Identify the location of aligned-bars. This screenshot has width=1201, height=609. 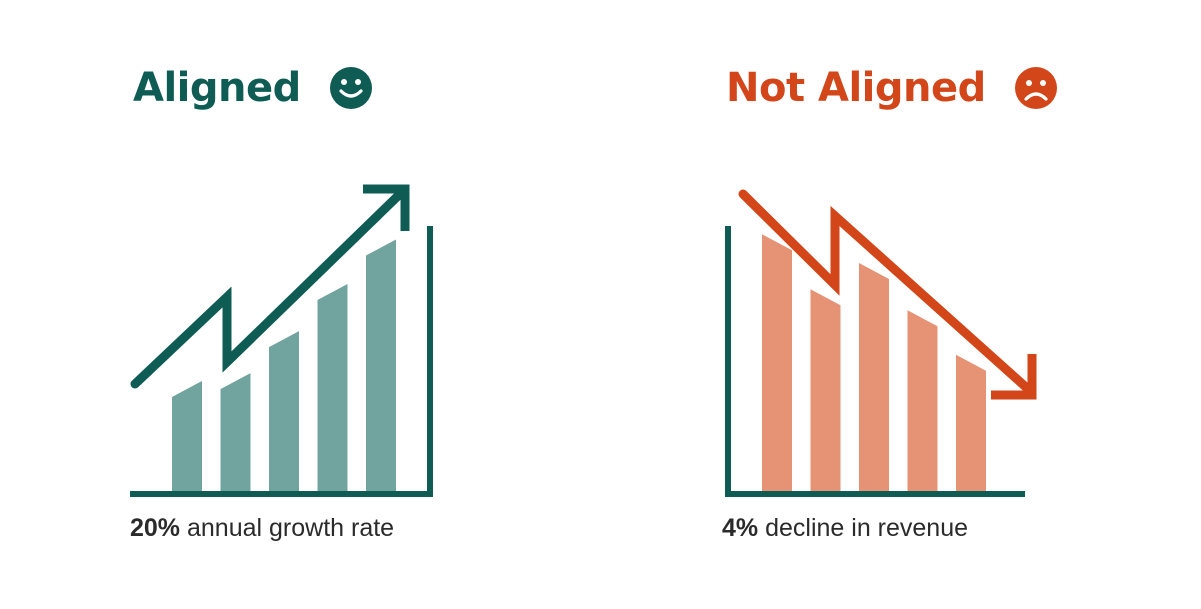
(284, 365).